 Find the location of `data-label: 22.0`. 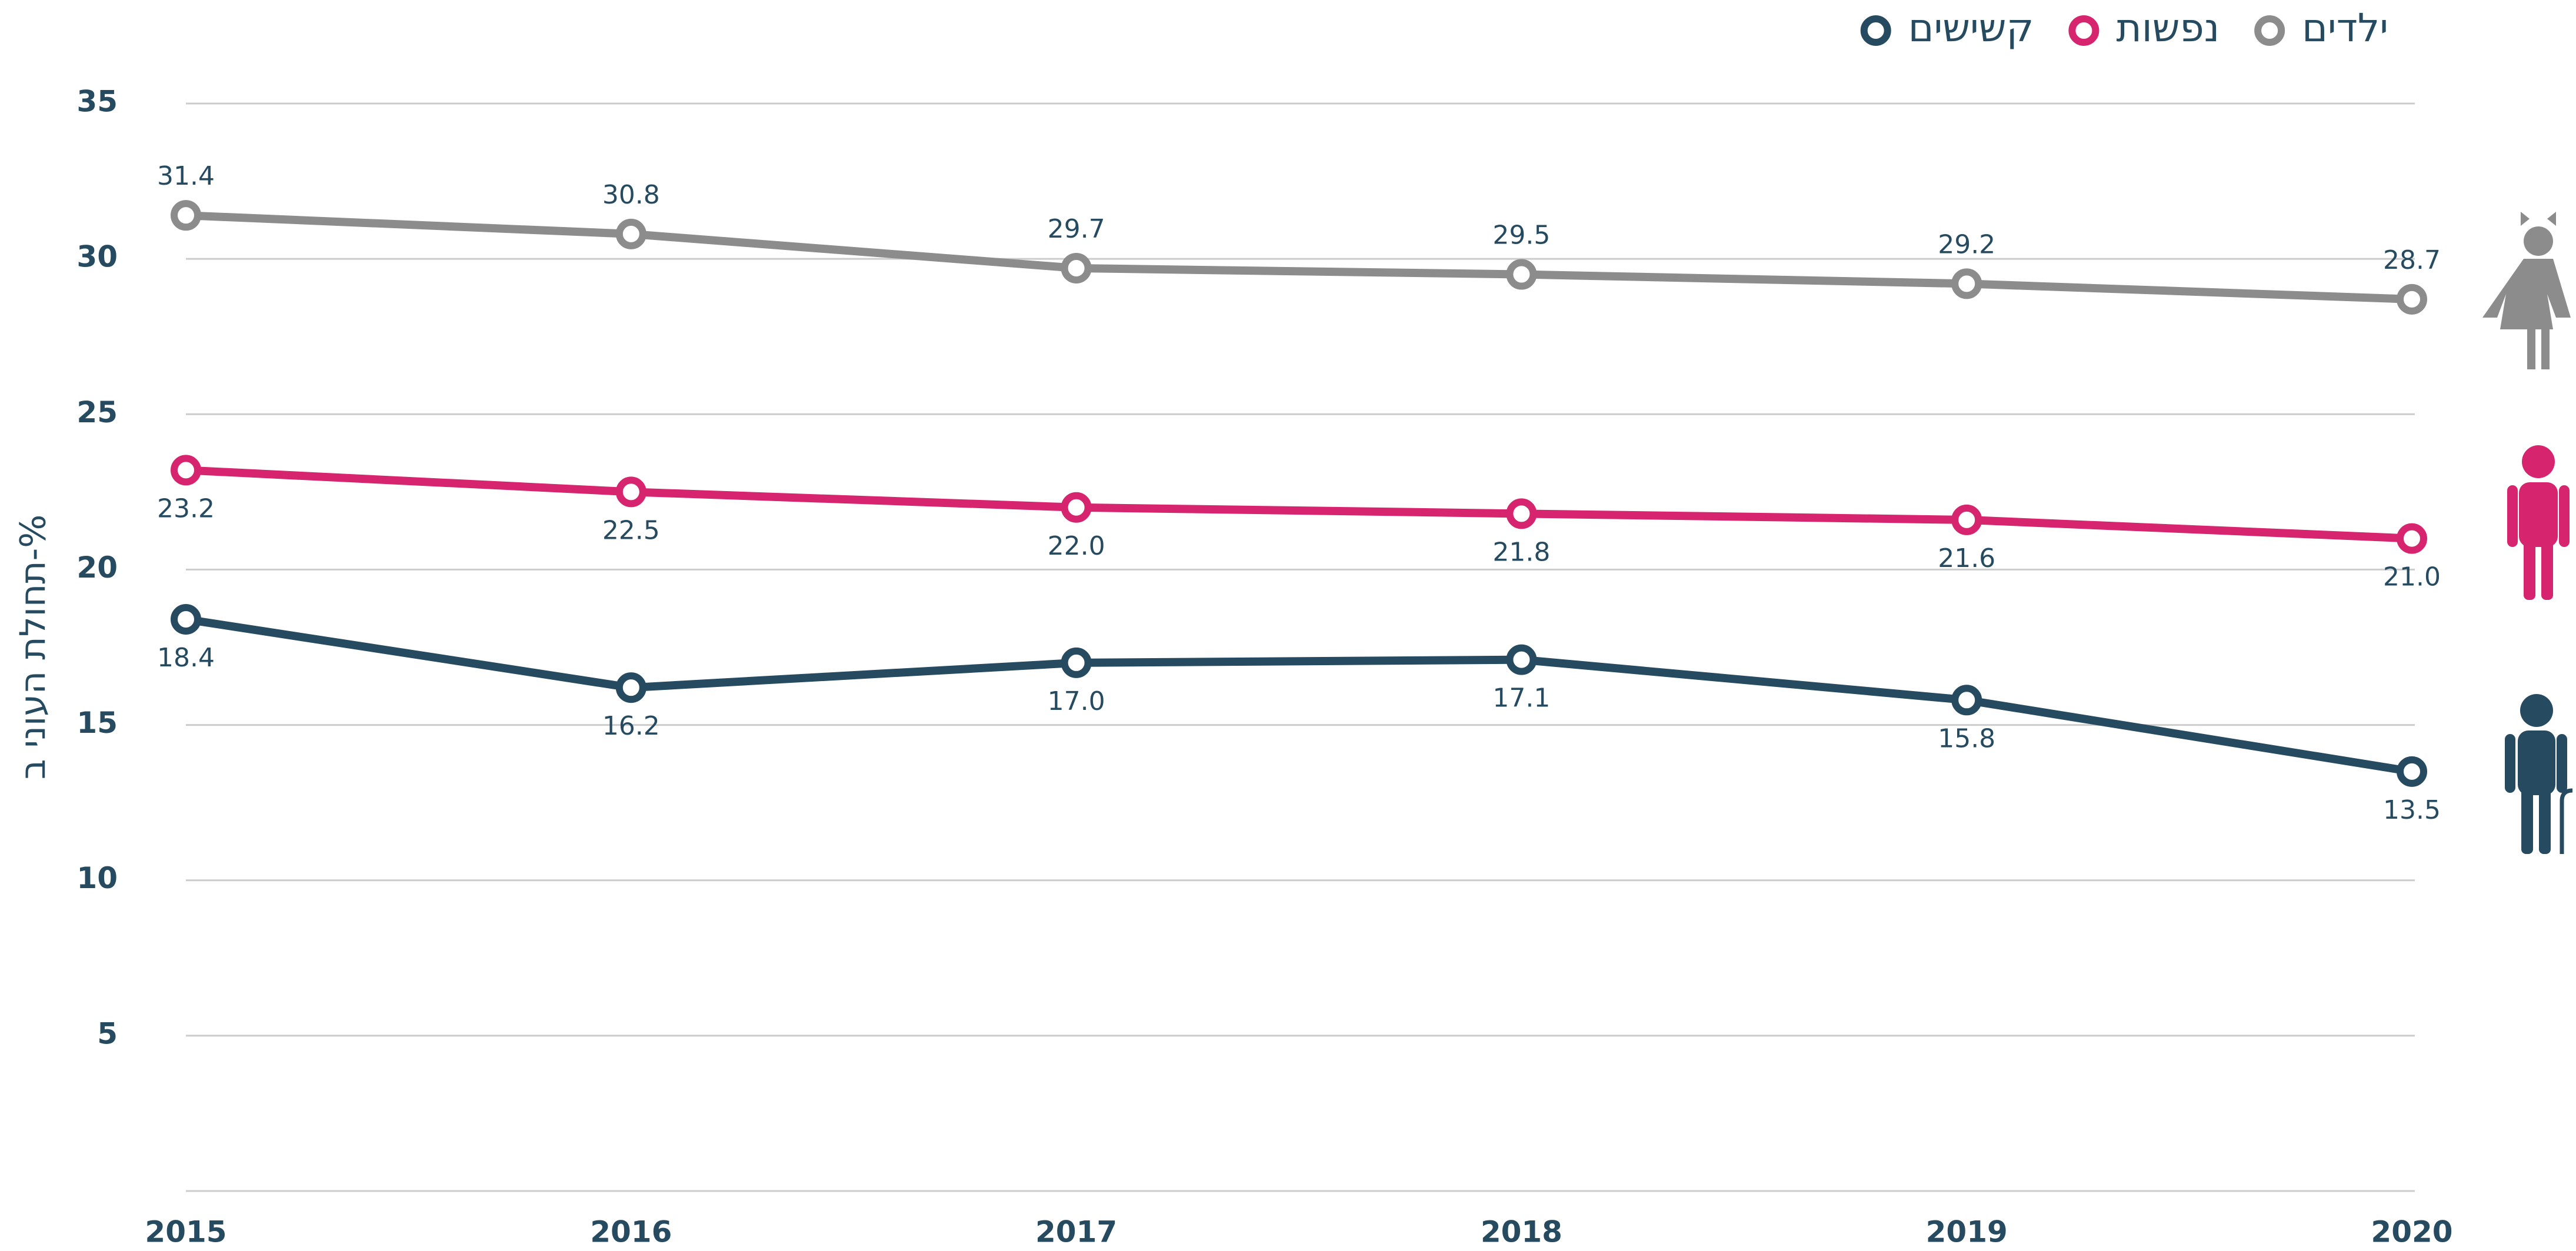

data-label: 22.0 is located at coordinates (1076, 546).